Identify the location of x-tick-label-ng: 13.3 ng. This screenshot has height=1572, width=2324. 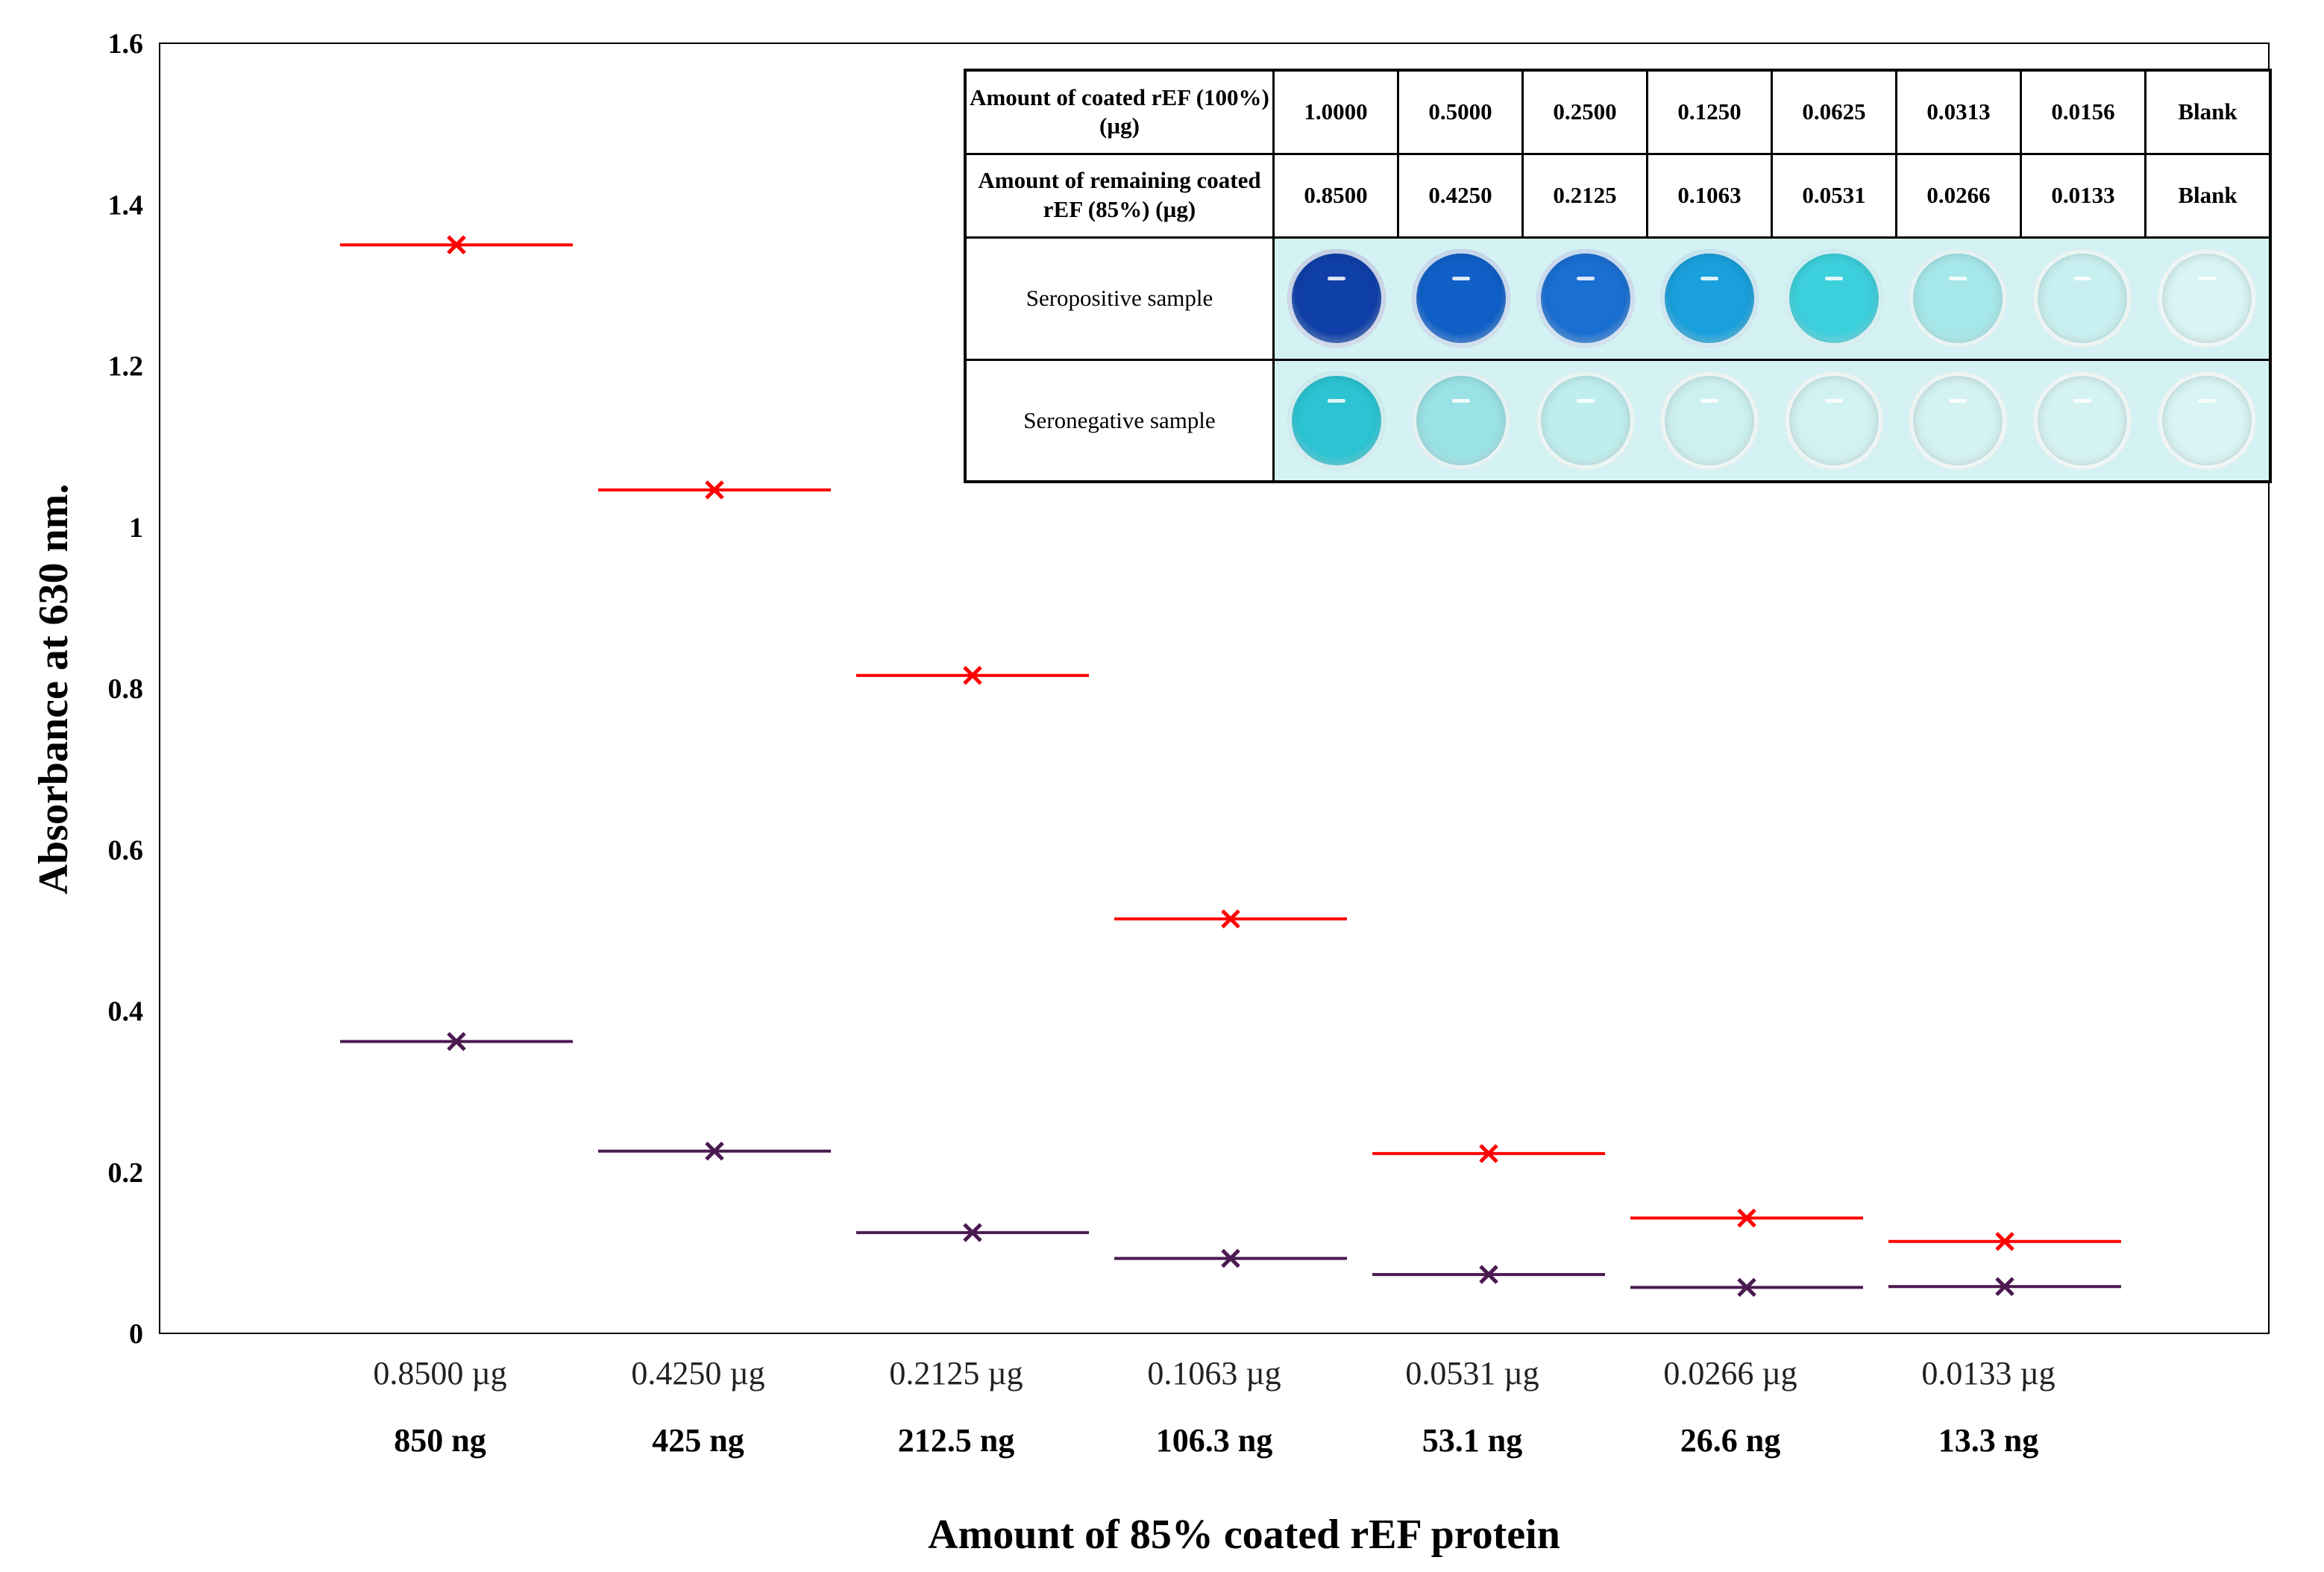
(1988, 1440).